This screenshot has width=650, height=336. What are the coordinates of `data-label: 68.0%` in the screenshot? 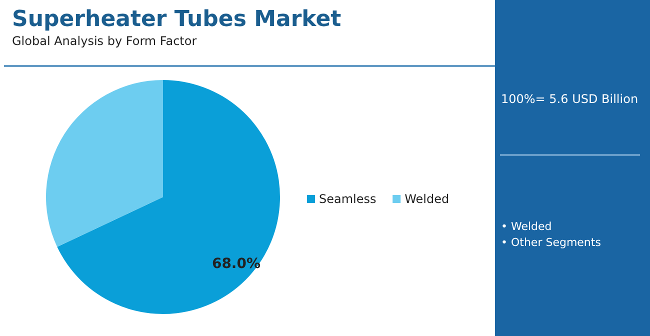 It's located at (236, 264).